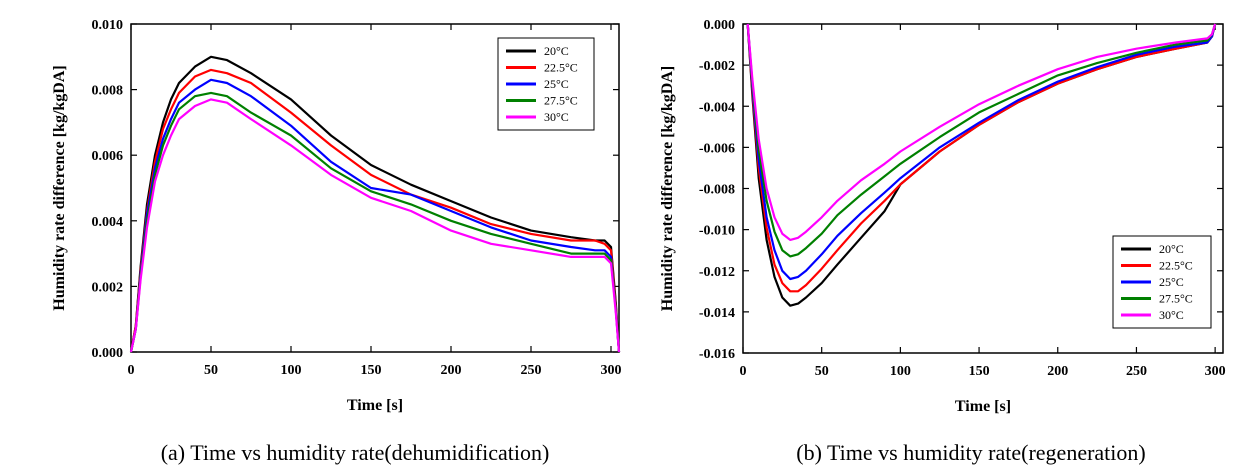 The width and height of the screenshot is (1256, 469). What do you see at coordinates (108, 287) in the screenshot?
I see `y-tick-label: 0.002` at bounding box center [108, 287].